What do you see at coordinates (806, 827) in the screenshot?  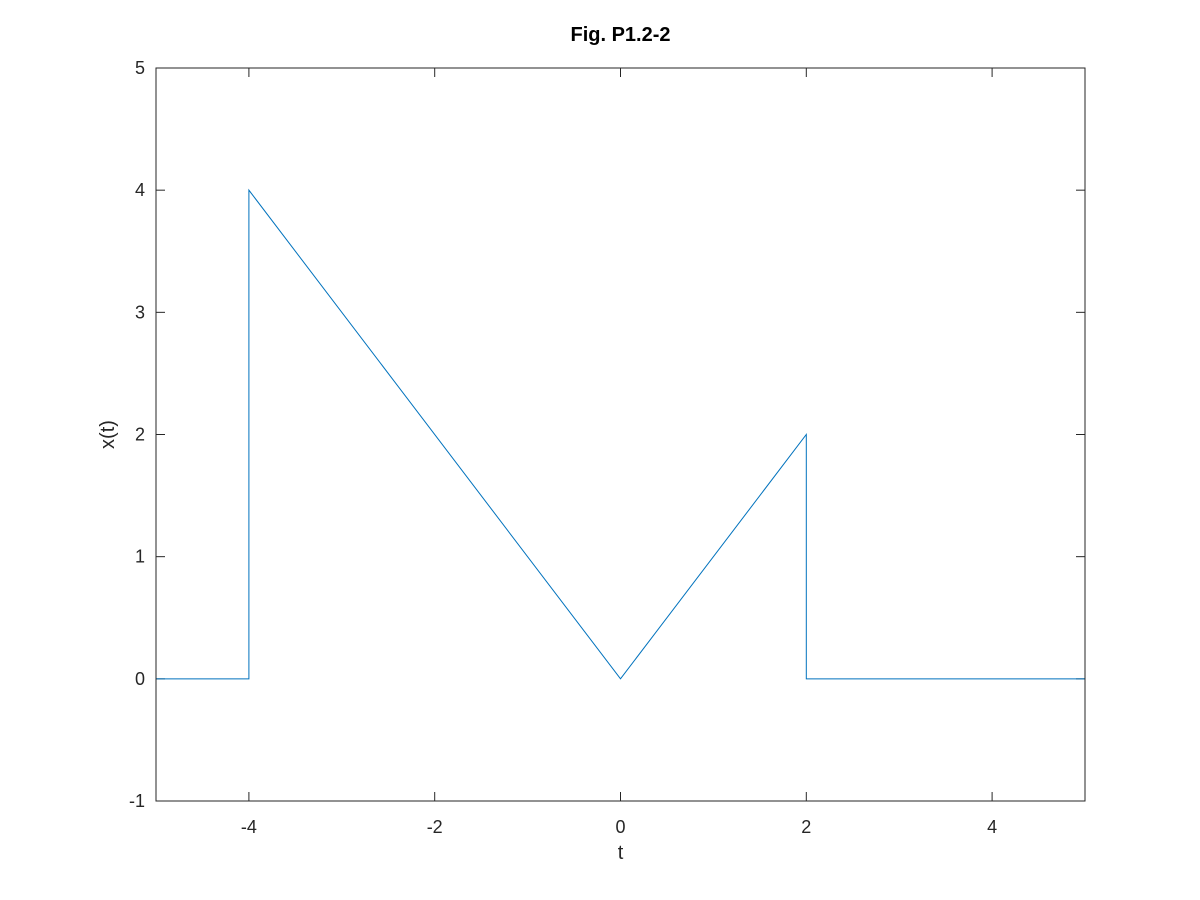 I see `x-tick-label: 2` at bounding box center [806, 827].